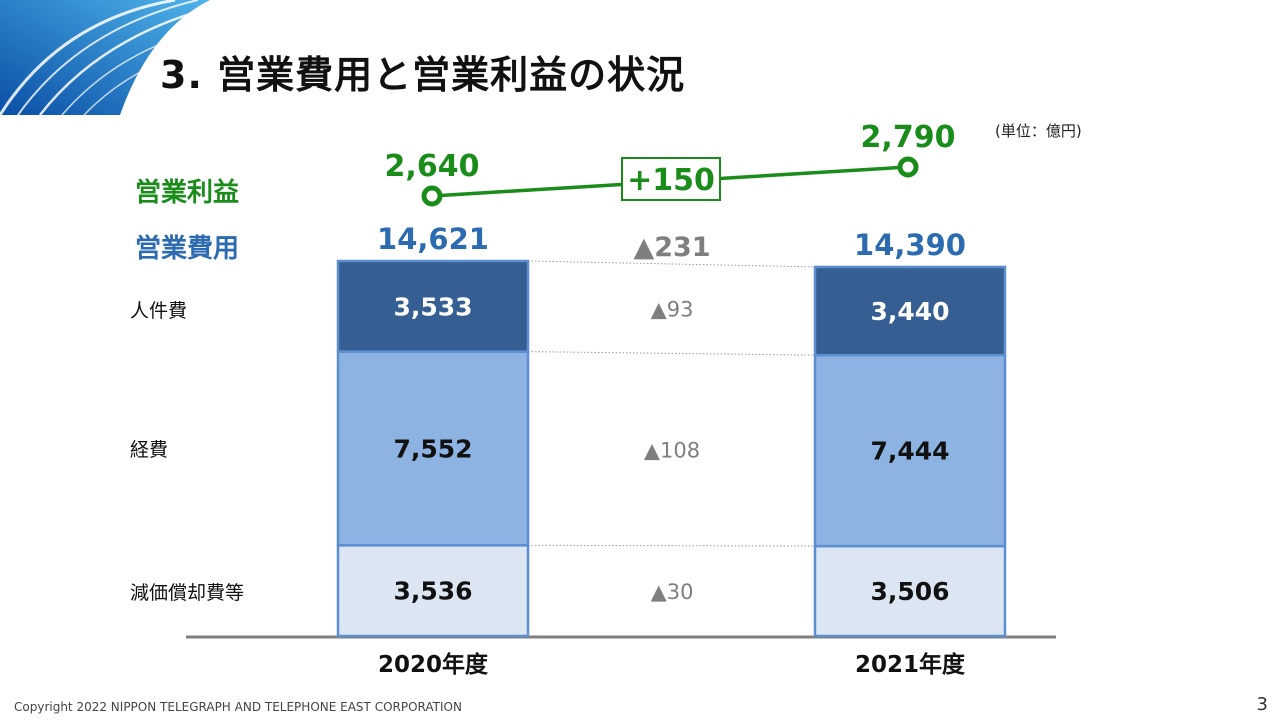 Image resolution: width=1280 pixels, height=720 pixels. I want to click on unit-label: (単位：億円), so click(1038, 131).